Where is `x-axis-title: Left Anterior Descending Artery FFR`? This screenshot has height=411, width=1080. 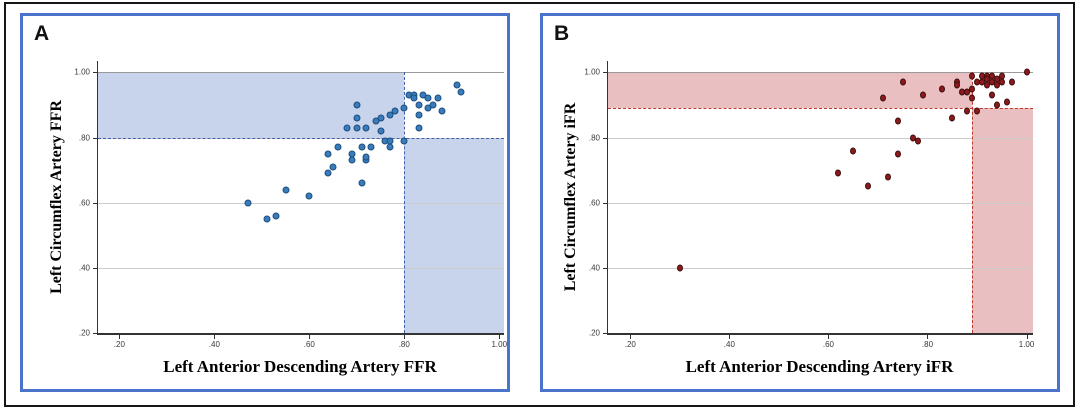
x-axis-title: Left Anterior Descending Artery FFR is located at coordinates (300, 366).